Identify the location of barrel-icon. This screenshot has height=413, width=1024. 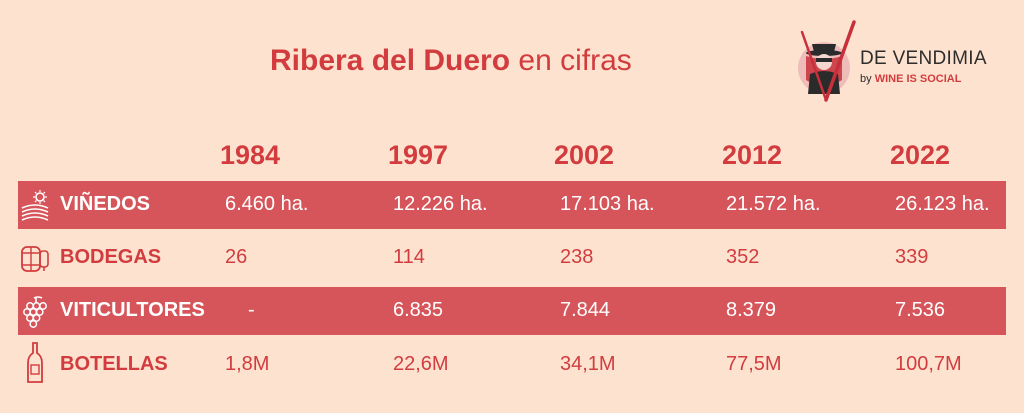
(35, 258).